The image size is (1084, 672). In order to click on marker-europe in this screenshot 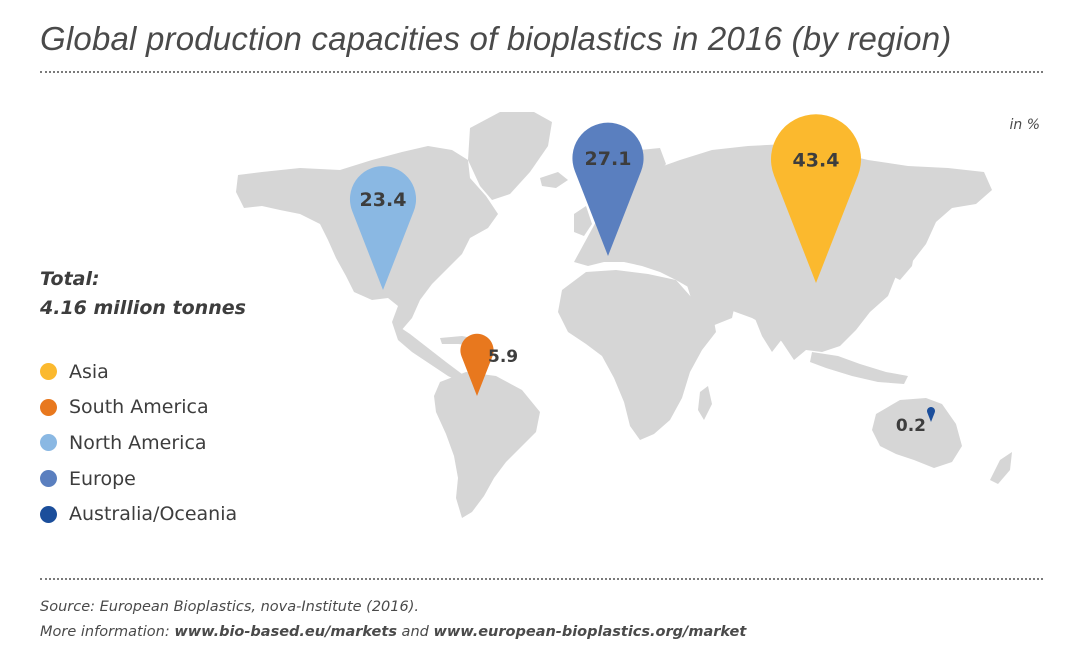, I will do `click(608, 189)`.